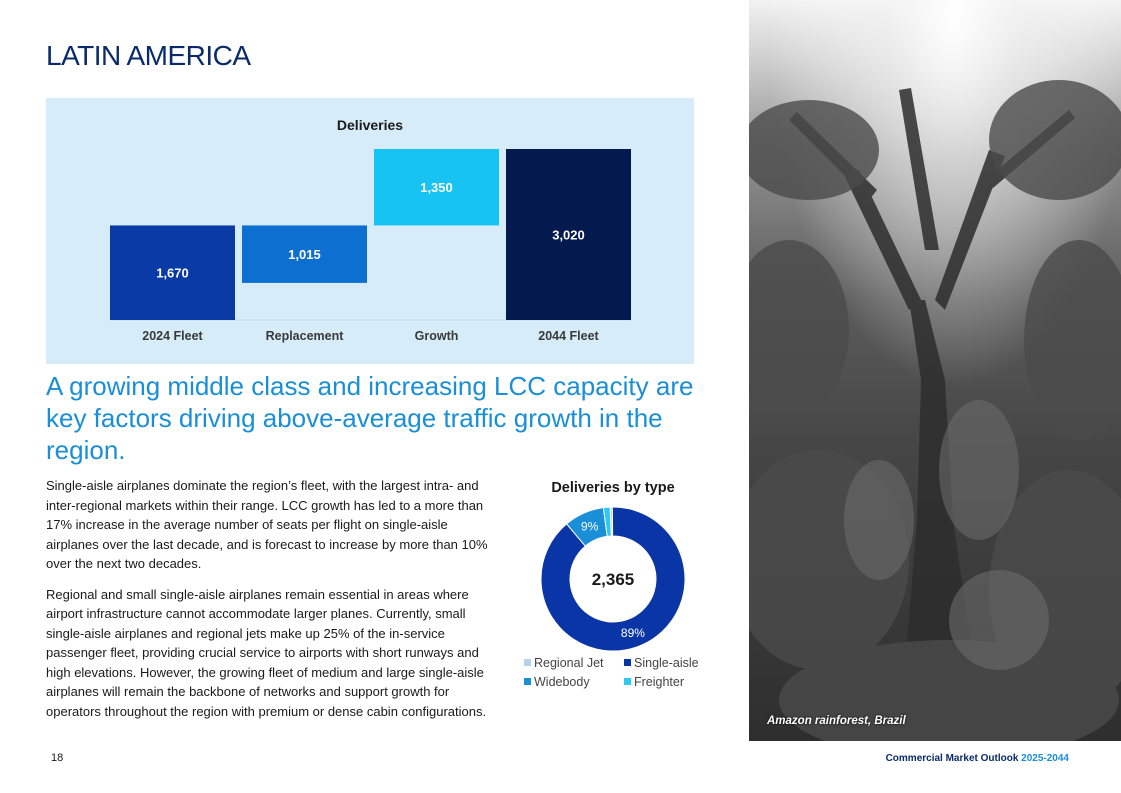  Describe the element at coordinates (148, 55) in the screenshot. I see `page-title: LATIN AMERICA` at that location.